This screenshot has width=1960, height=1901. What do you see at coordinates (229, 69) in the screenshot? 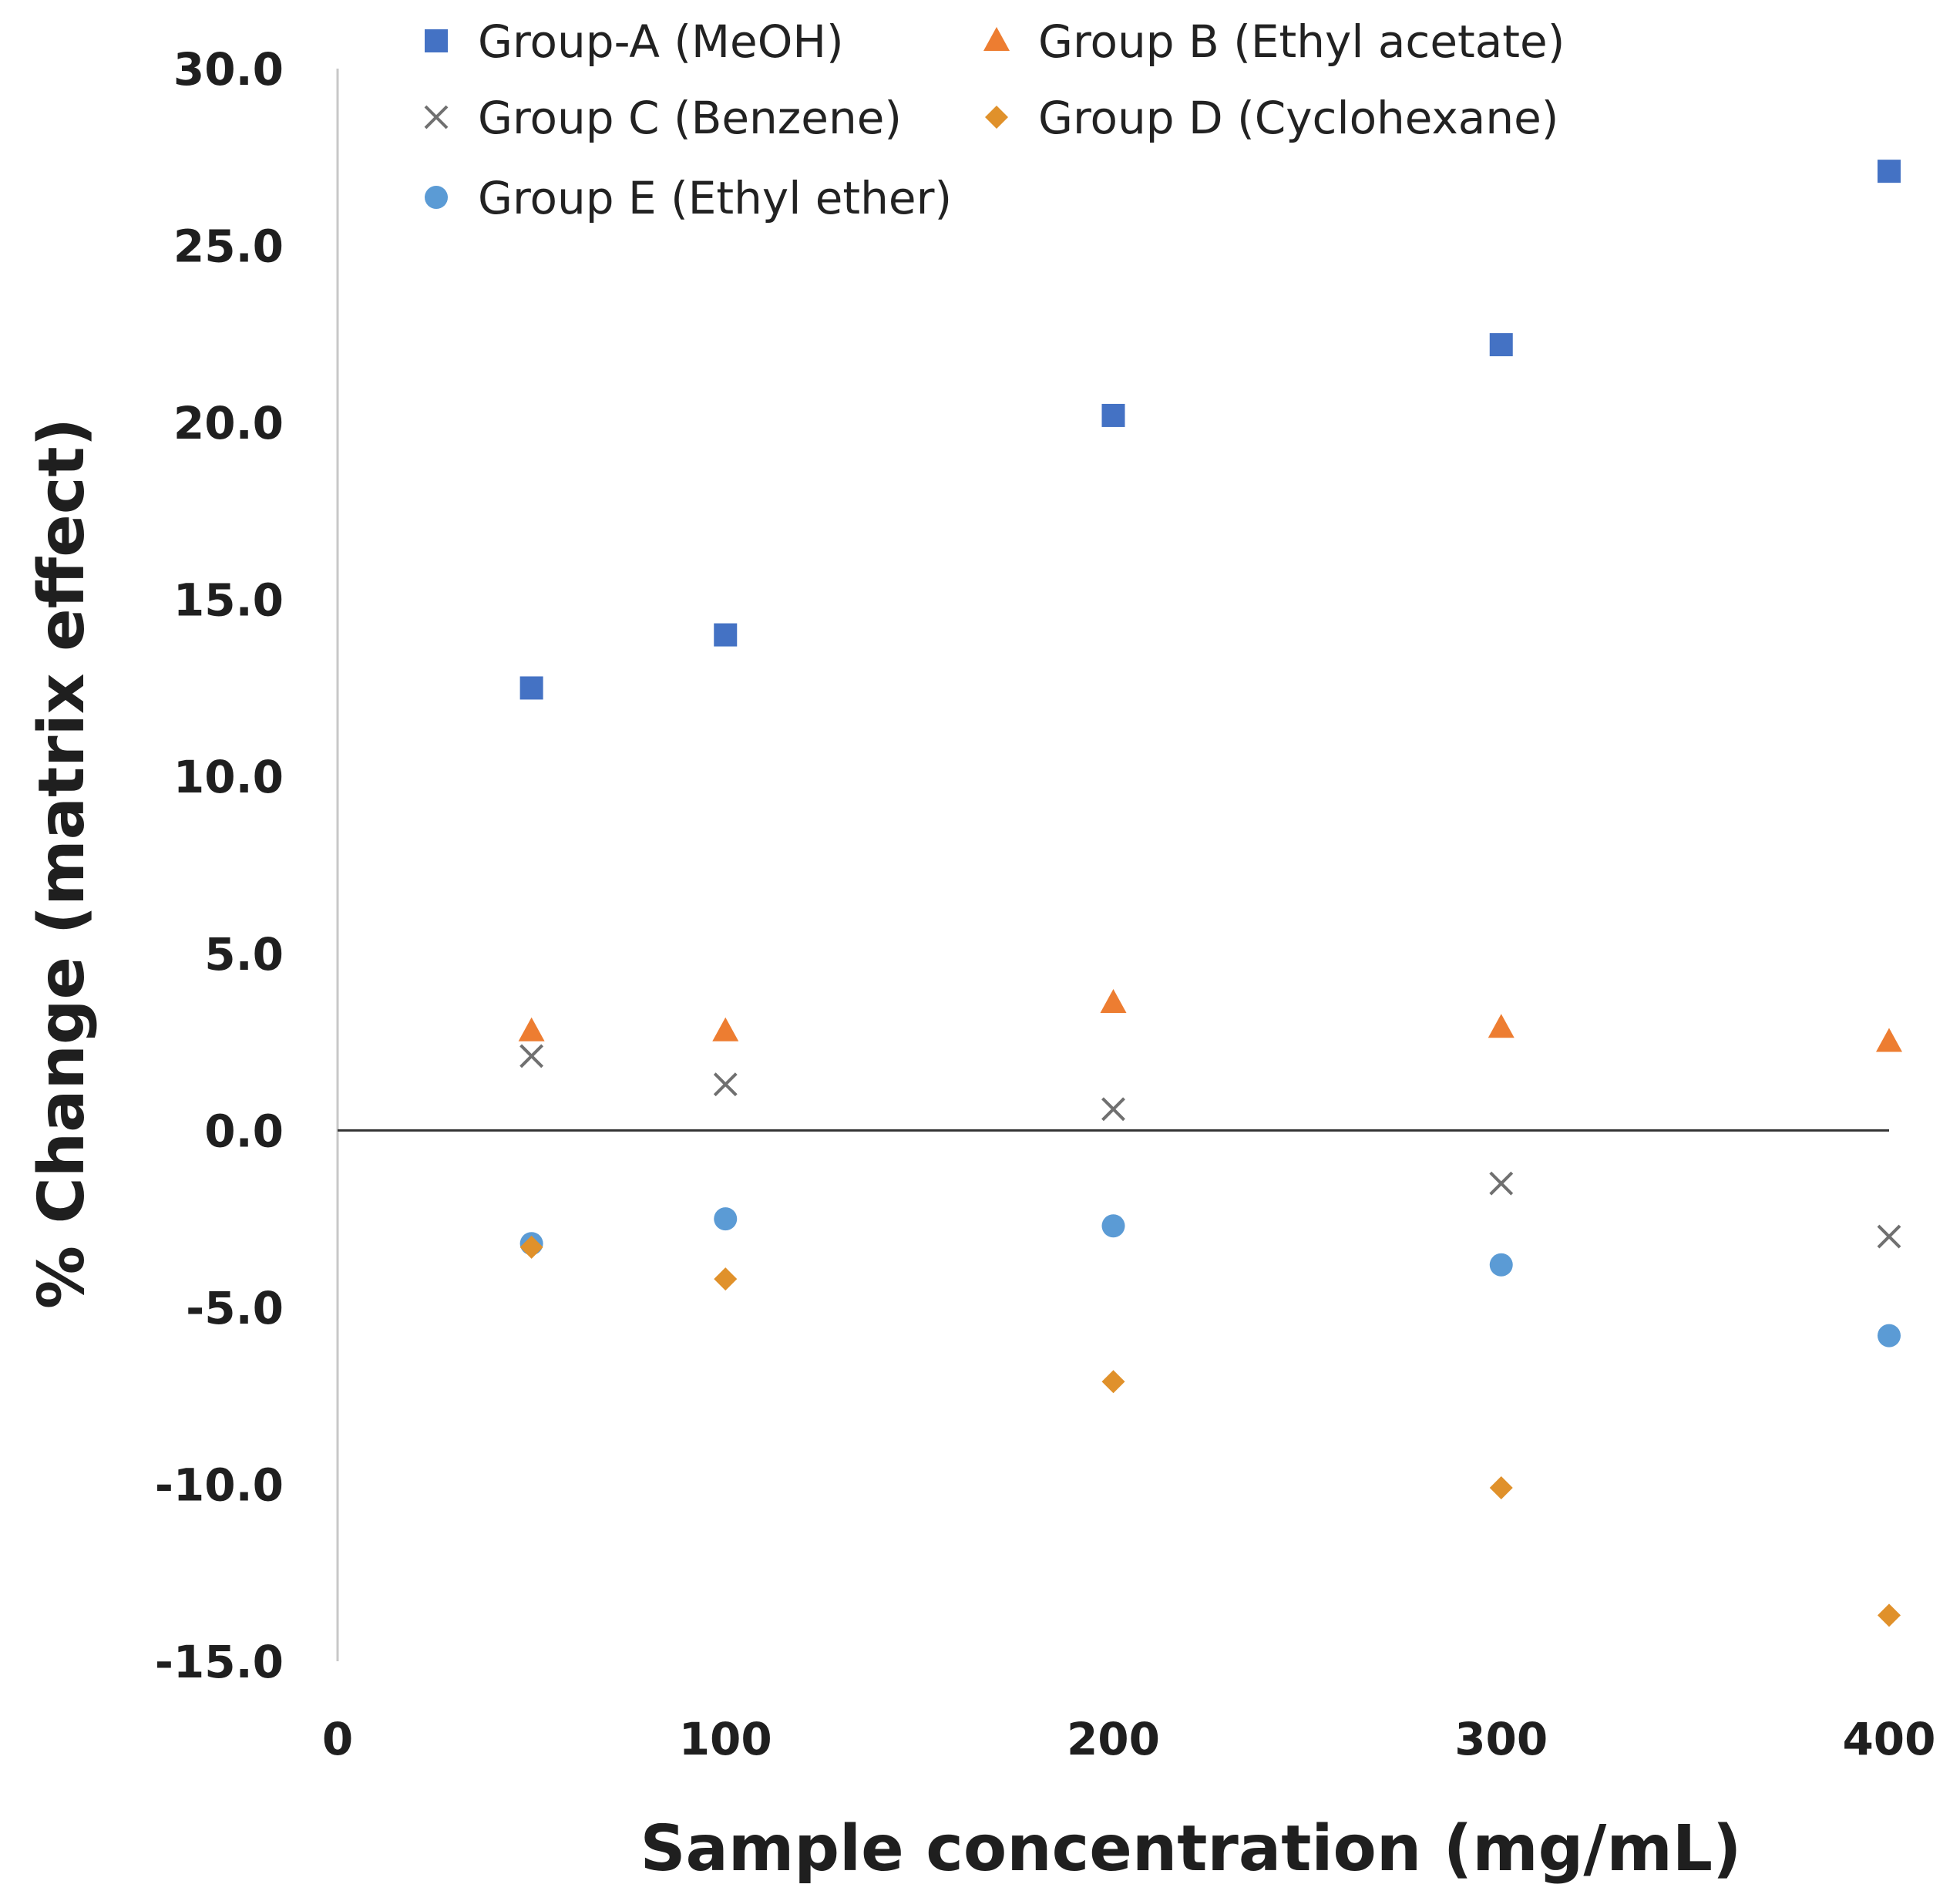
I see `y-tick-label: 30.0` at bounding box center [229, 69].